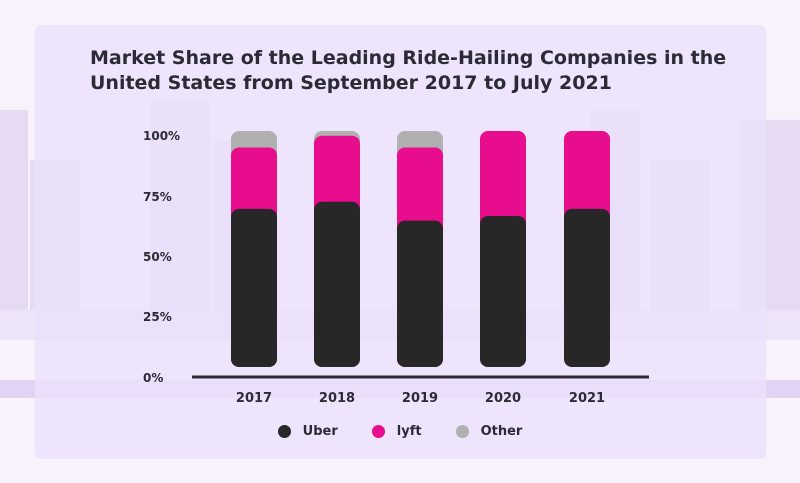 The image size is (800, 483). Describe the element at coordinates (320, 431) in the screenshot. I see `legend-label-uber: Uber` at that location.